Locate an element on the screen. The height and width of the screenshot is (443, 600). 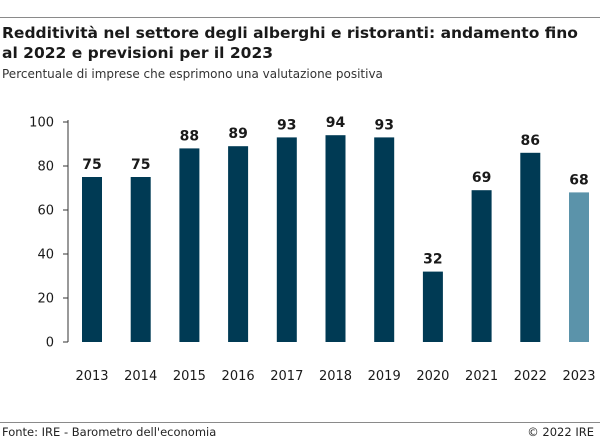
data-label-2022: 86 is located at coordinates (530, 141).